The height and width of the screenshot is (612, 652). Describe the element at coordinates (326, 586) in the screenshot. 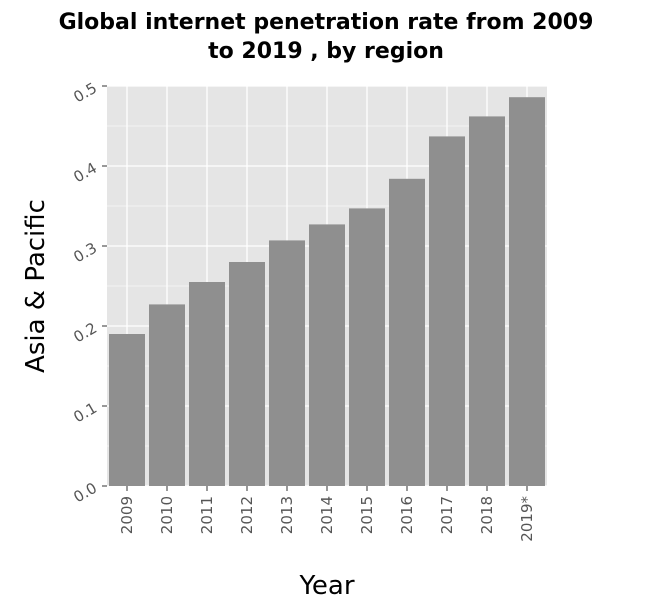

I see `x-axis-label: Year` at that location.